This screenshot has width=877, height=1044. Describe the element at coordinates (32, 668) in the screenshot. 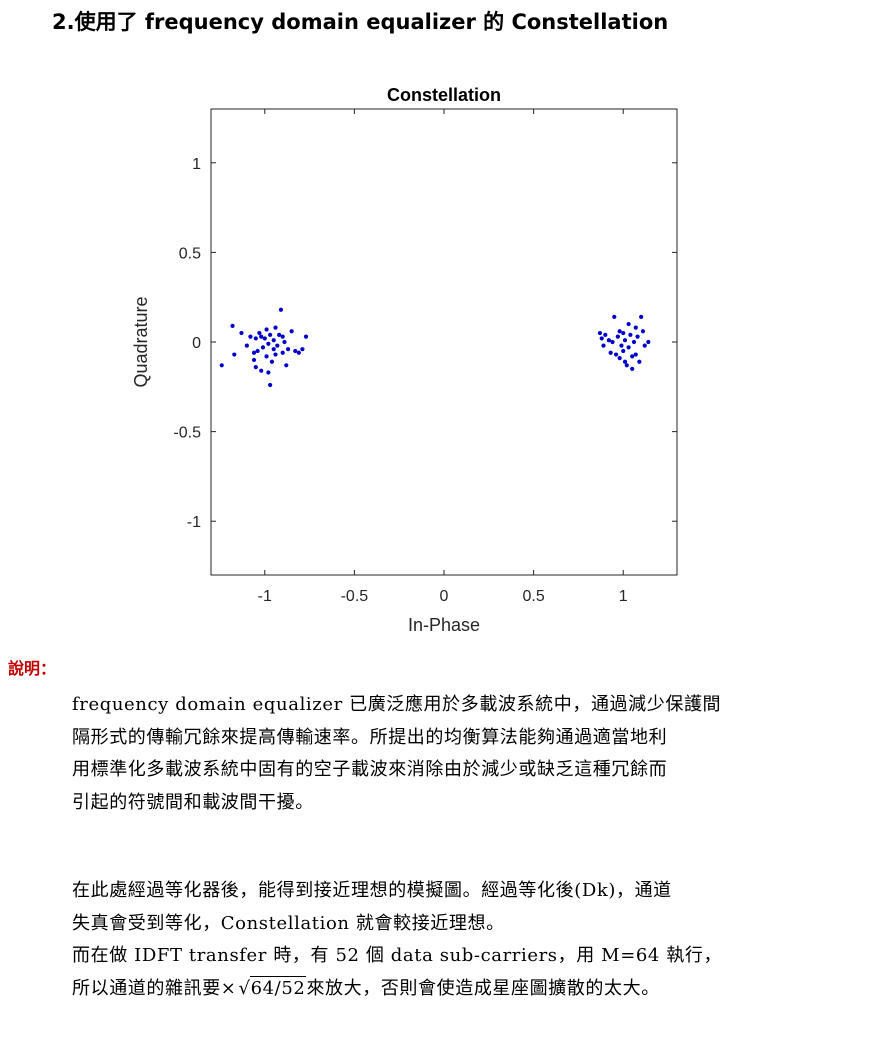

I see `explanation-label: 說明：` at that location.